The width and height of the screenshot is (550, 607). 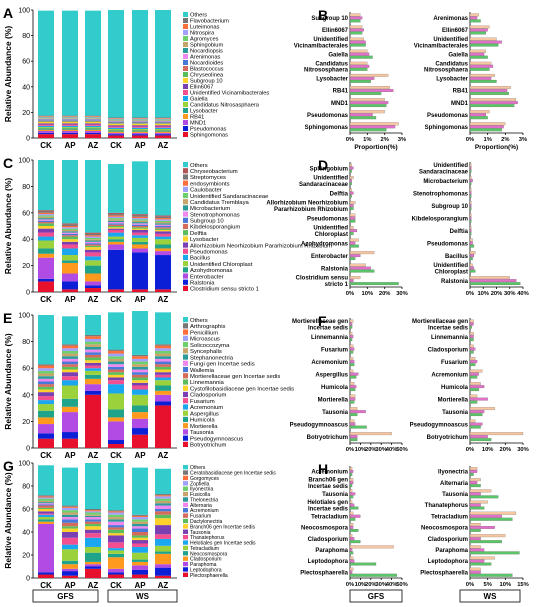 What do you see at coordinates (207, 76) in the screenshot?
I see `legend-label: Chryseolinea` at bounding box center [207, 76].